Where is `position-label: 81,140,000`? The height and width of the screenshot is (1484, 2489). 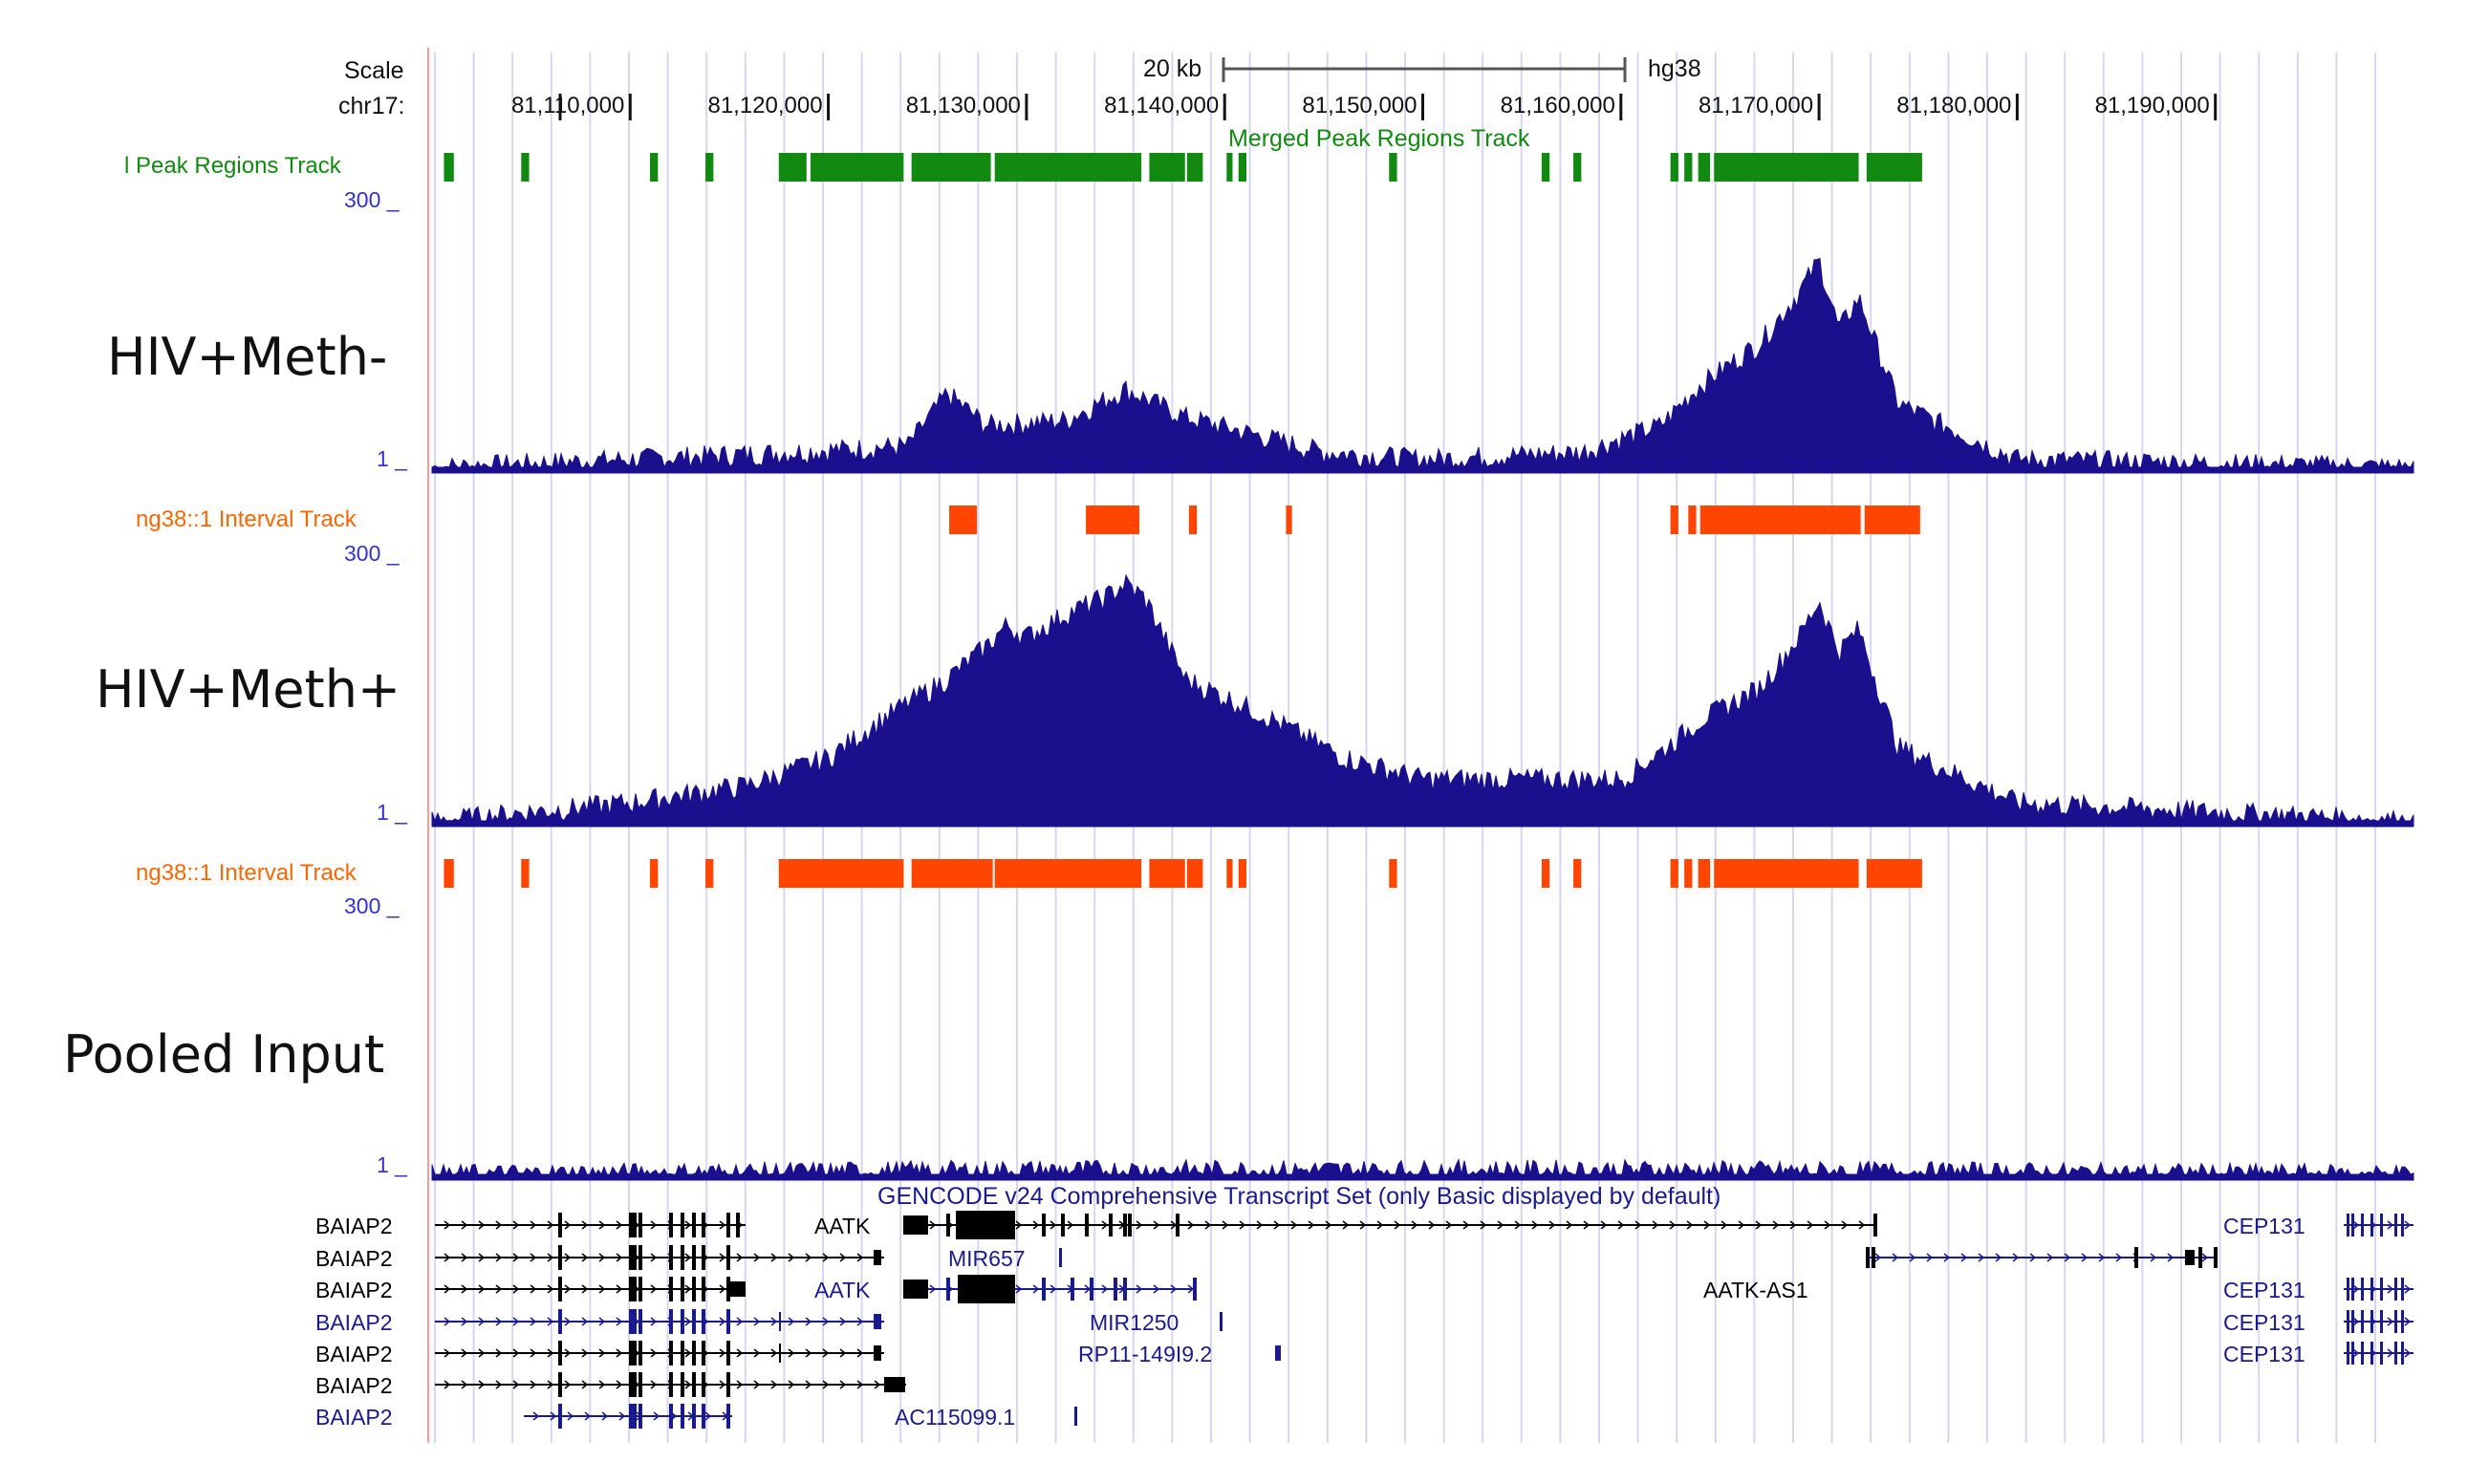
position-label: 81,140,000 is located at coordinates (1162, 105).